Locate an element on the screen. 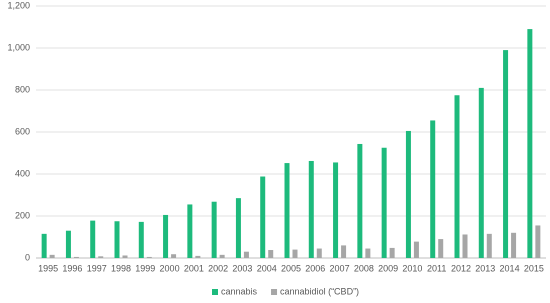 This screenshot has width=550, height=303. x-tick-label: 2004 is located at coordinates (267, 268).